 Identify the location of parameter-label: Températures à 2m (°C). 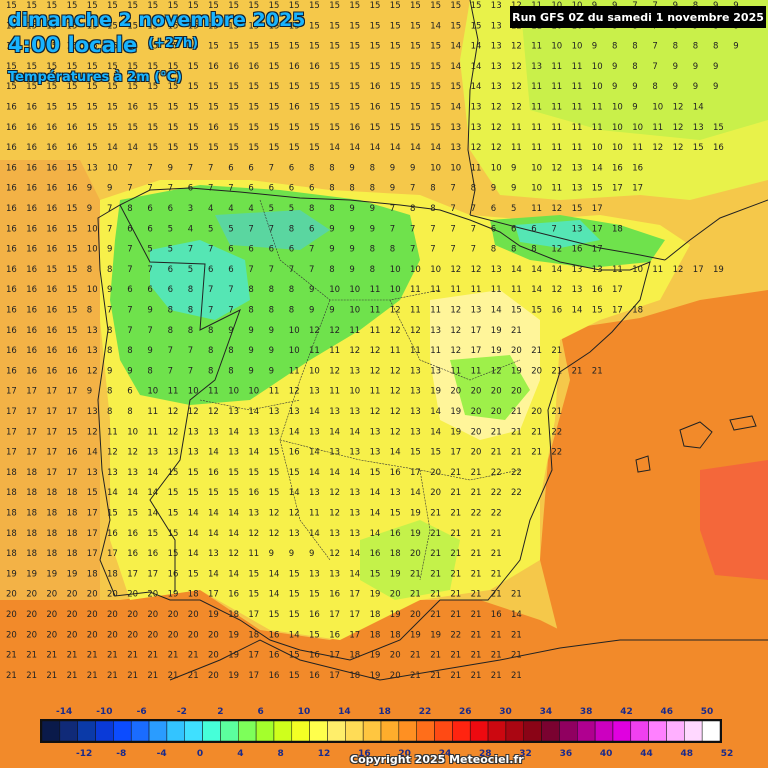
(95, 77).